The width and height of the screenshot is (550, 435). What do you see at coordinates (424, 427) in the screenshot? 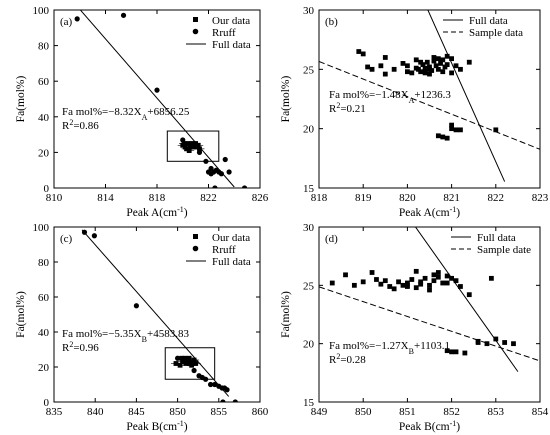
I see `x-axis-label-main: Peak B(cm` at bounding box center [424, 427].